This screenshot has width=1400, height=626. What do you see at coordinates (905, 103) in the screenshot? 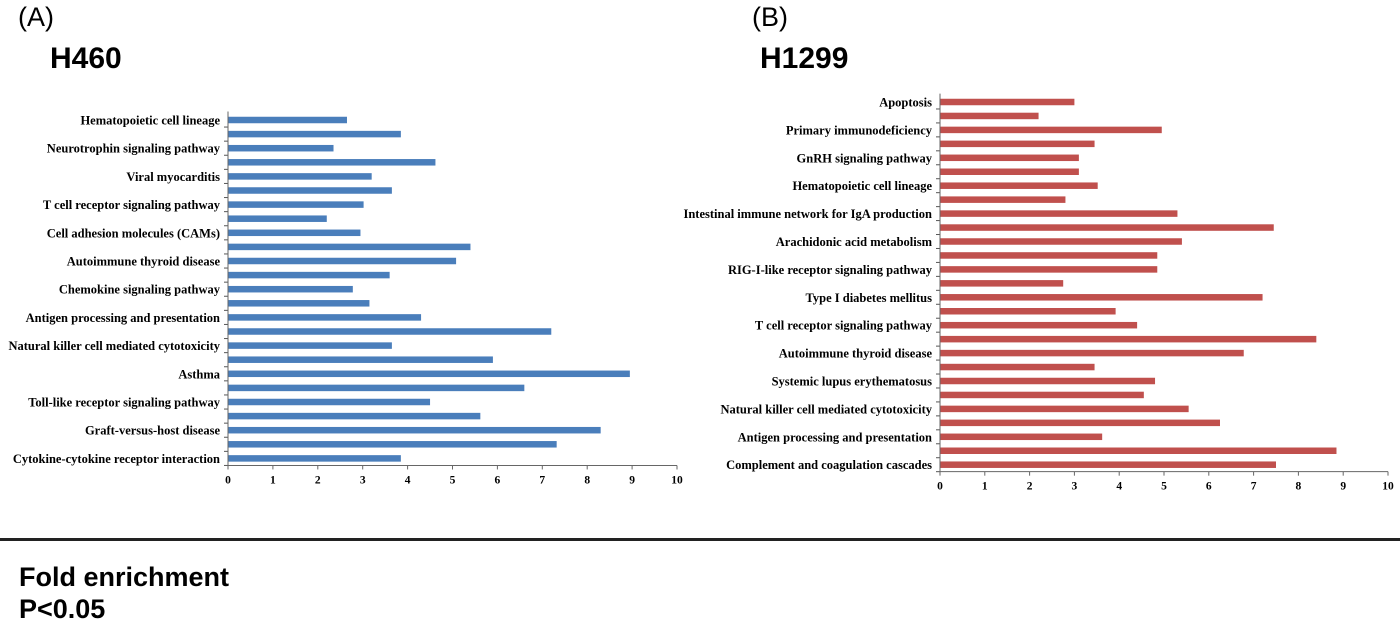
I see `h1299-category-label: Apoptosis` at bounding box center [905, 103].